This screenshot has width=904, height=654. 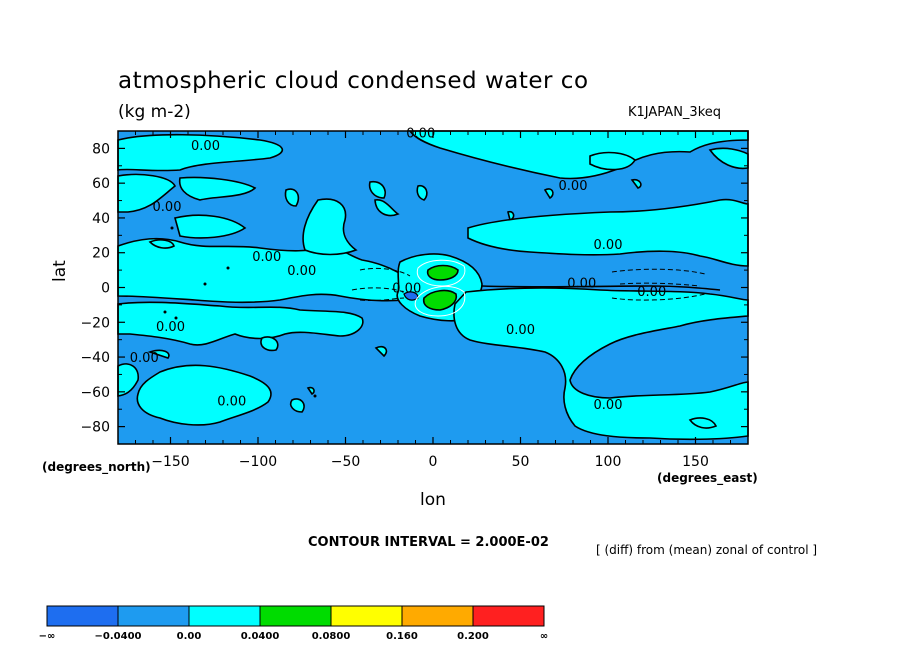 What do you see at coordinates (258, 462) in the screenshot?
I see `x-tick-label: −100` at bounding box center [258, 462].